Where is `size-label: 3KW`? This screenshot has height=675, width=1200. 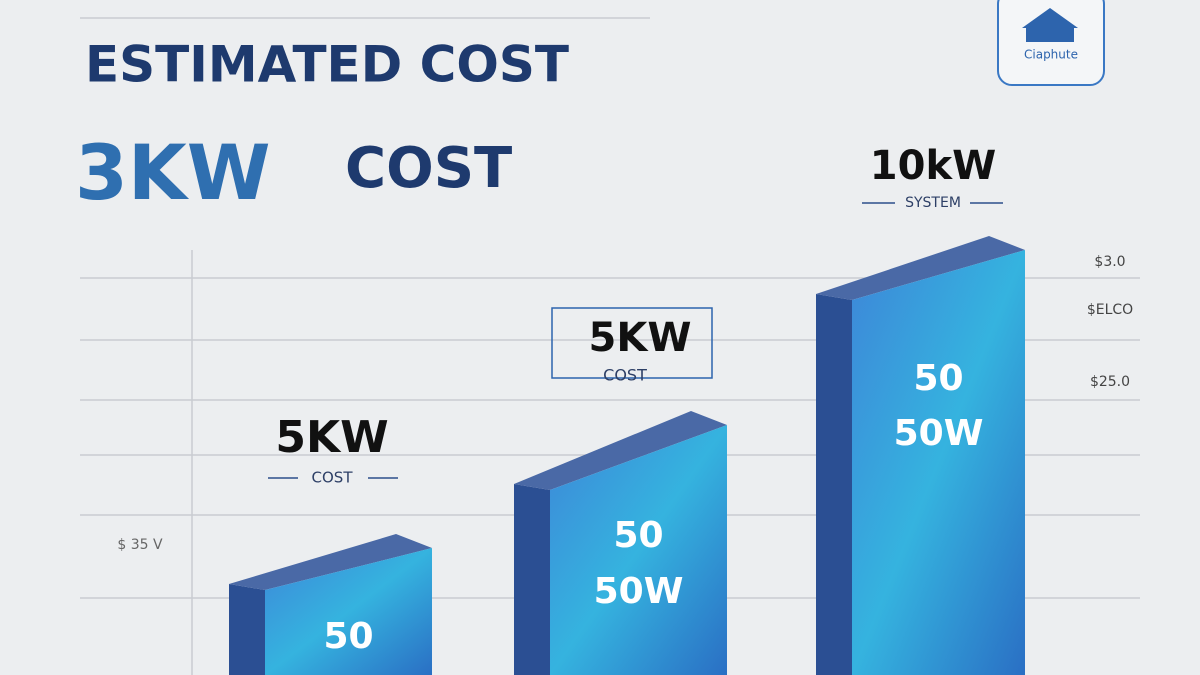
size-label: 3KW is located at coordinates (173, 172).